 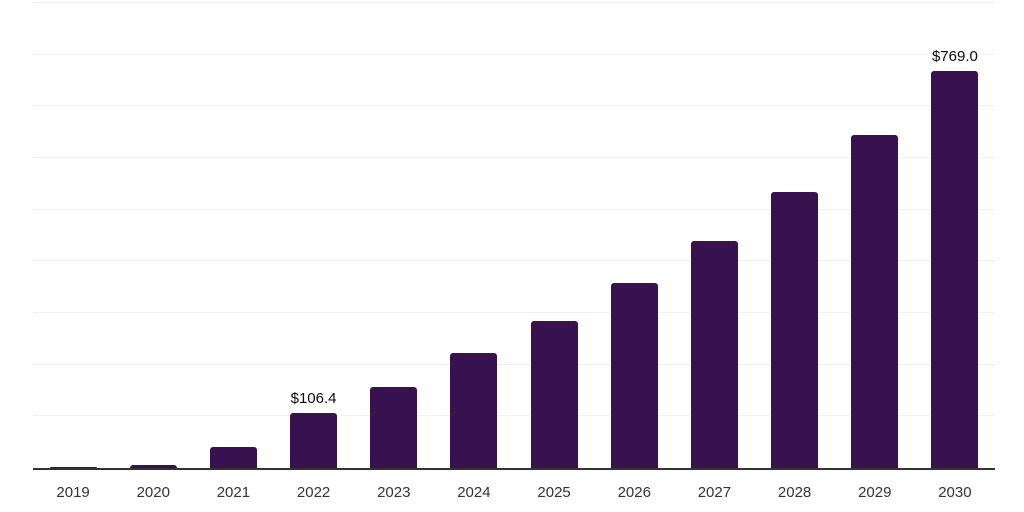 I want to click on x-tick-label-2025: 2025, so click(x=554, y=492).